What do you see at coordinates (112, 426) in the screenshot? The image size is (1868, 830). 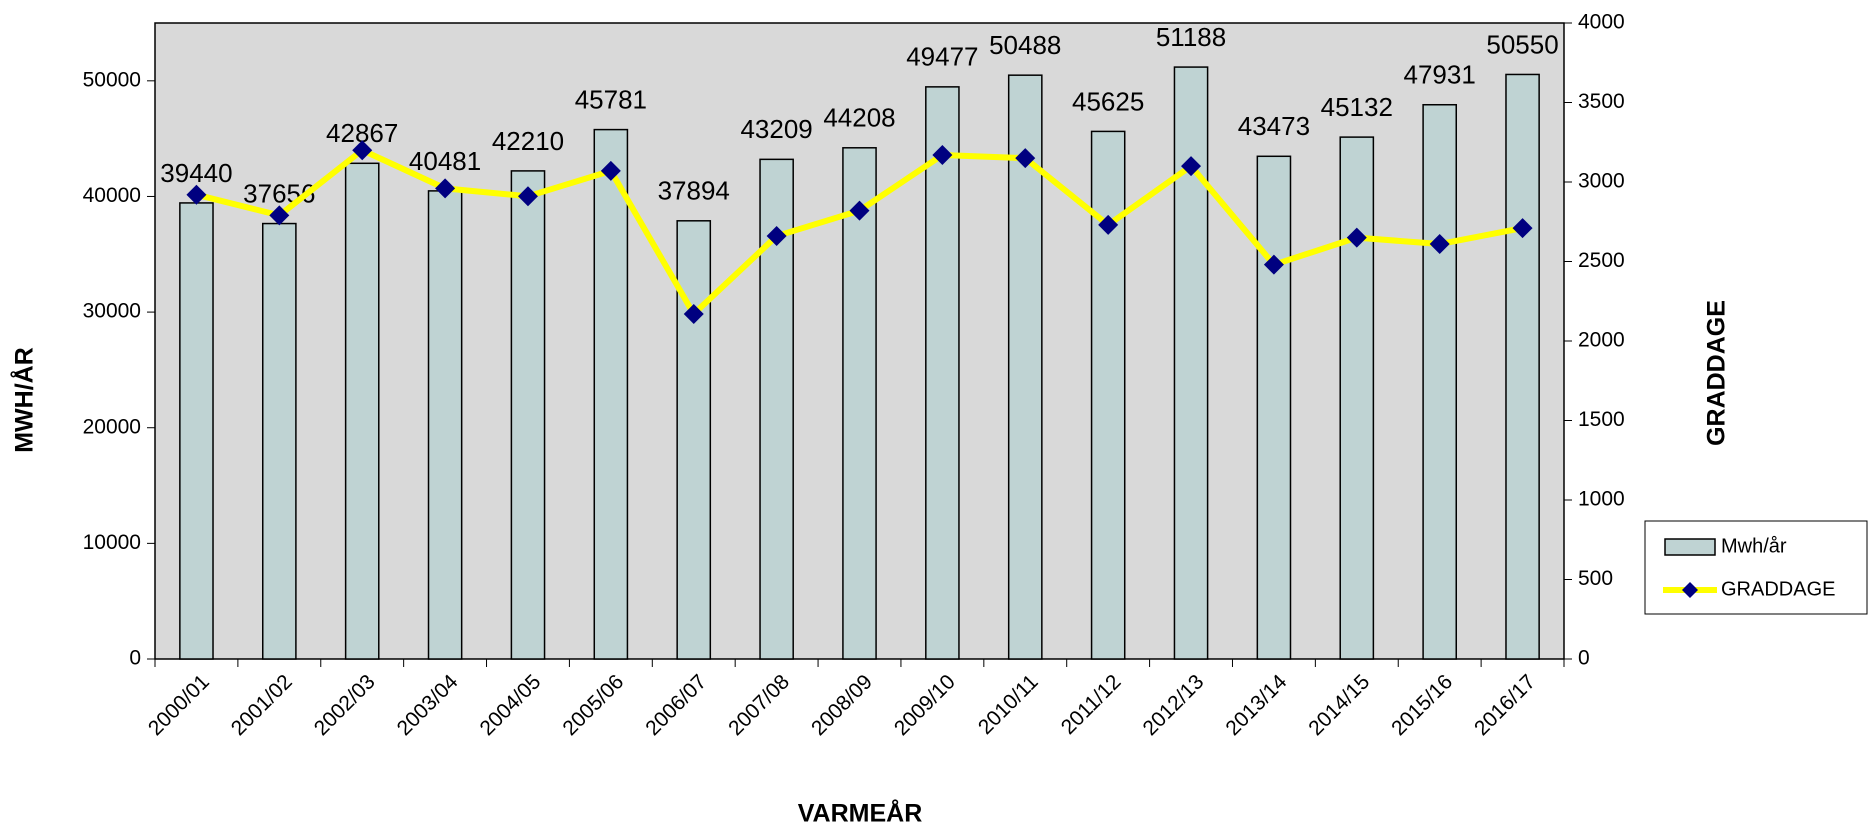 I see `y-tick-label: 20000` at bounding box center [112, 426].